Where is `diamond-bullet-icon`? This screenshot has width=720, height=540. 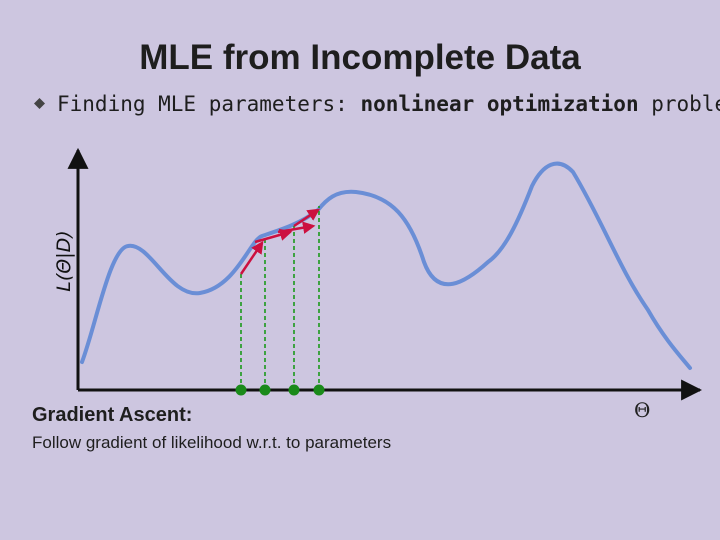 diamond-bullet-icon is located at coordinates (39, 103).